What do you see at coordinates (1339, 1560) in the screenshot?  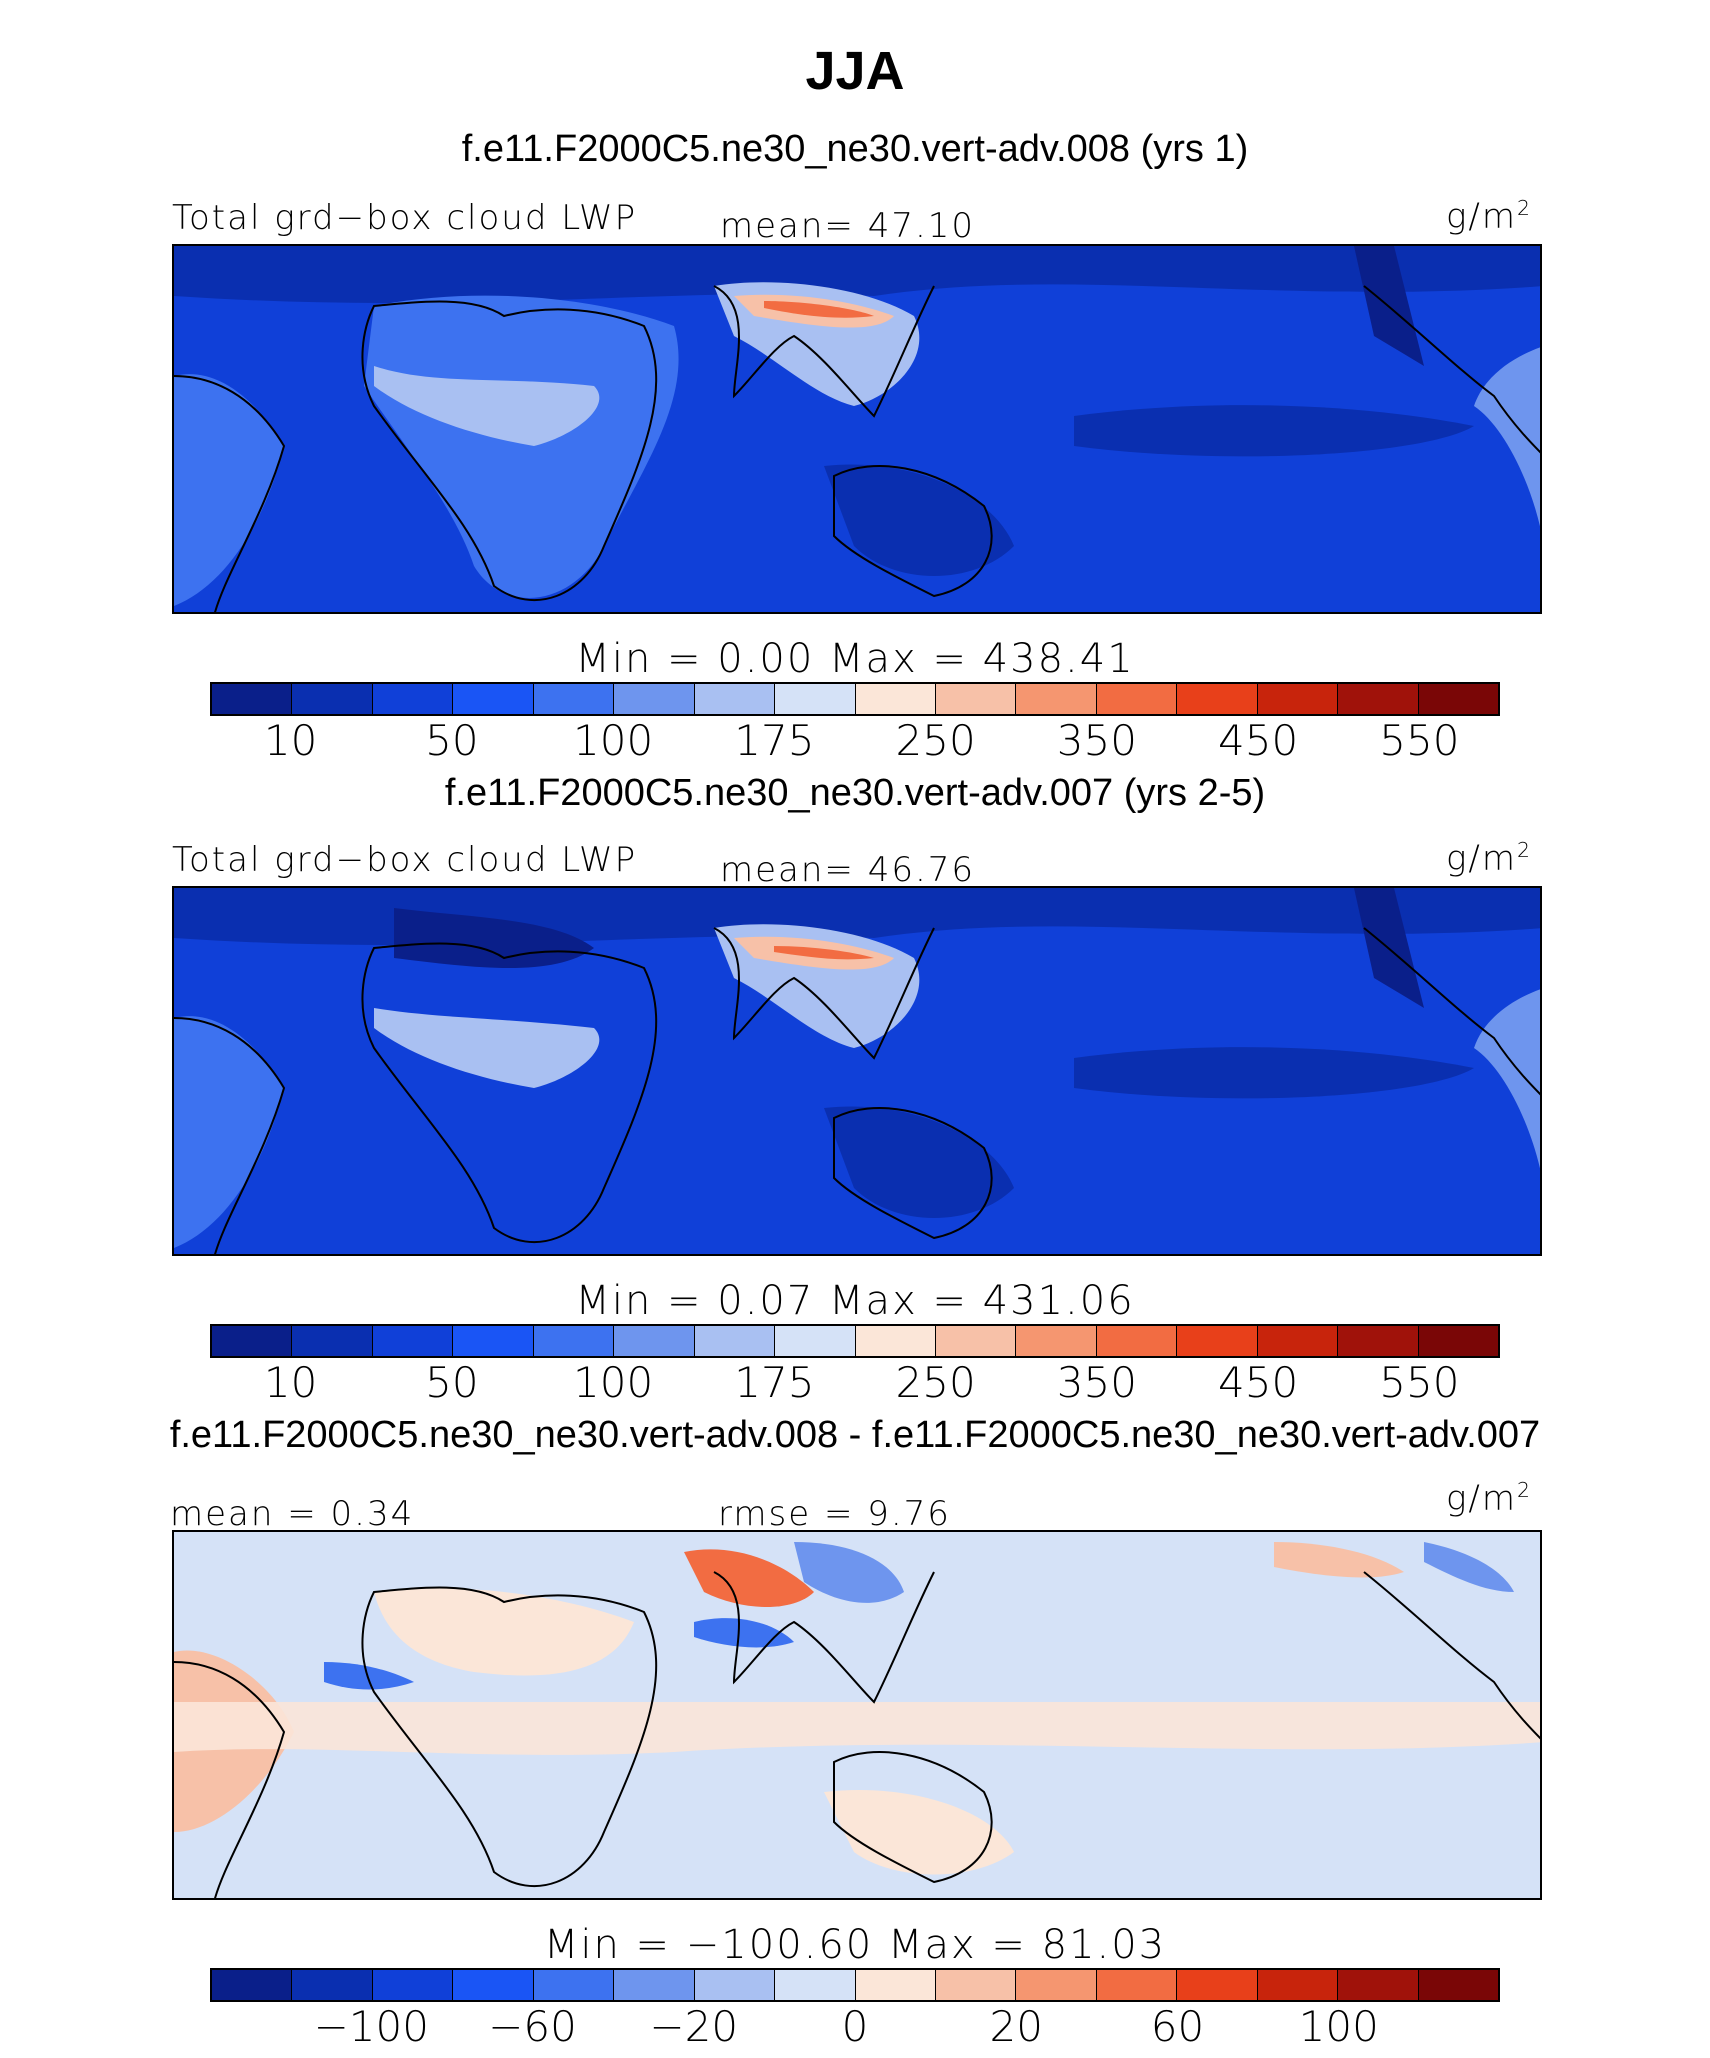 I see `pacific-positive` at bounding box center [1339, 1560].